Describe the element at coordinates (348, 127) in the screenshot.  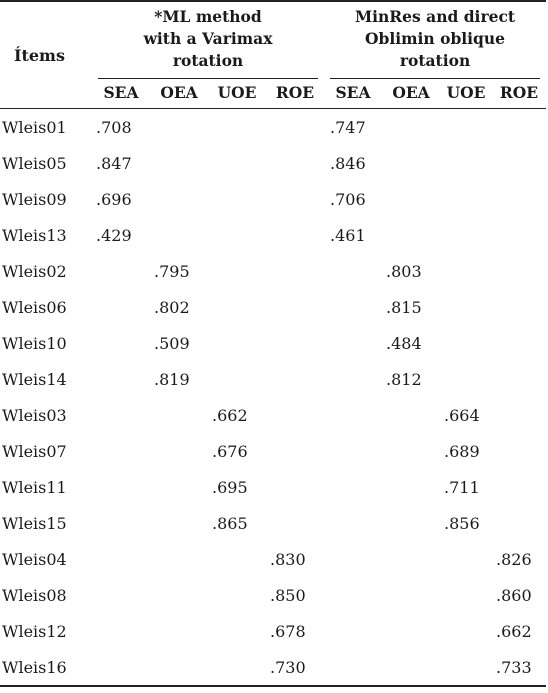
I see `loading-cell: .747` at that location.